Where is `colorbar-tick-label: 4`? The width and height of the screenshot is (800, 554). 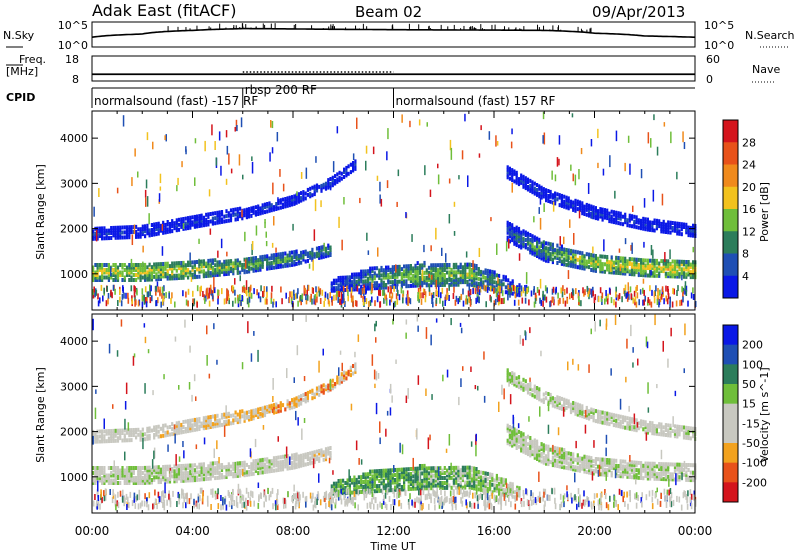
colorbar-tick-label: 4 is located at coordinates (745, 276).